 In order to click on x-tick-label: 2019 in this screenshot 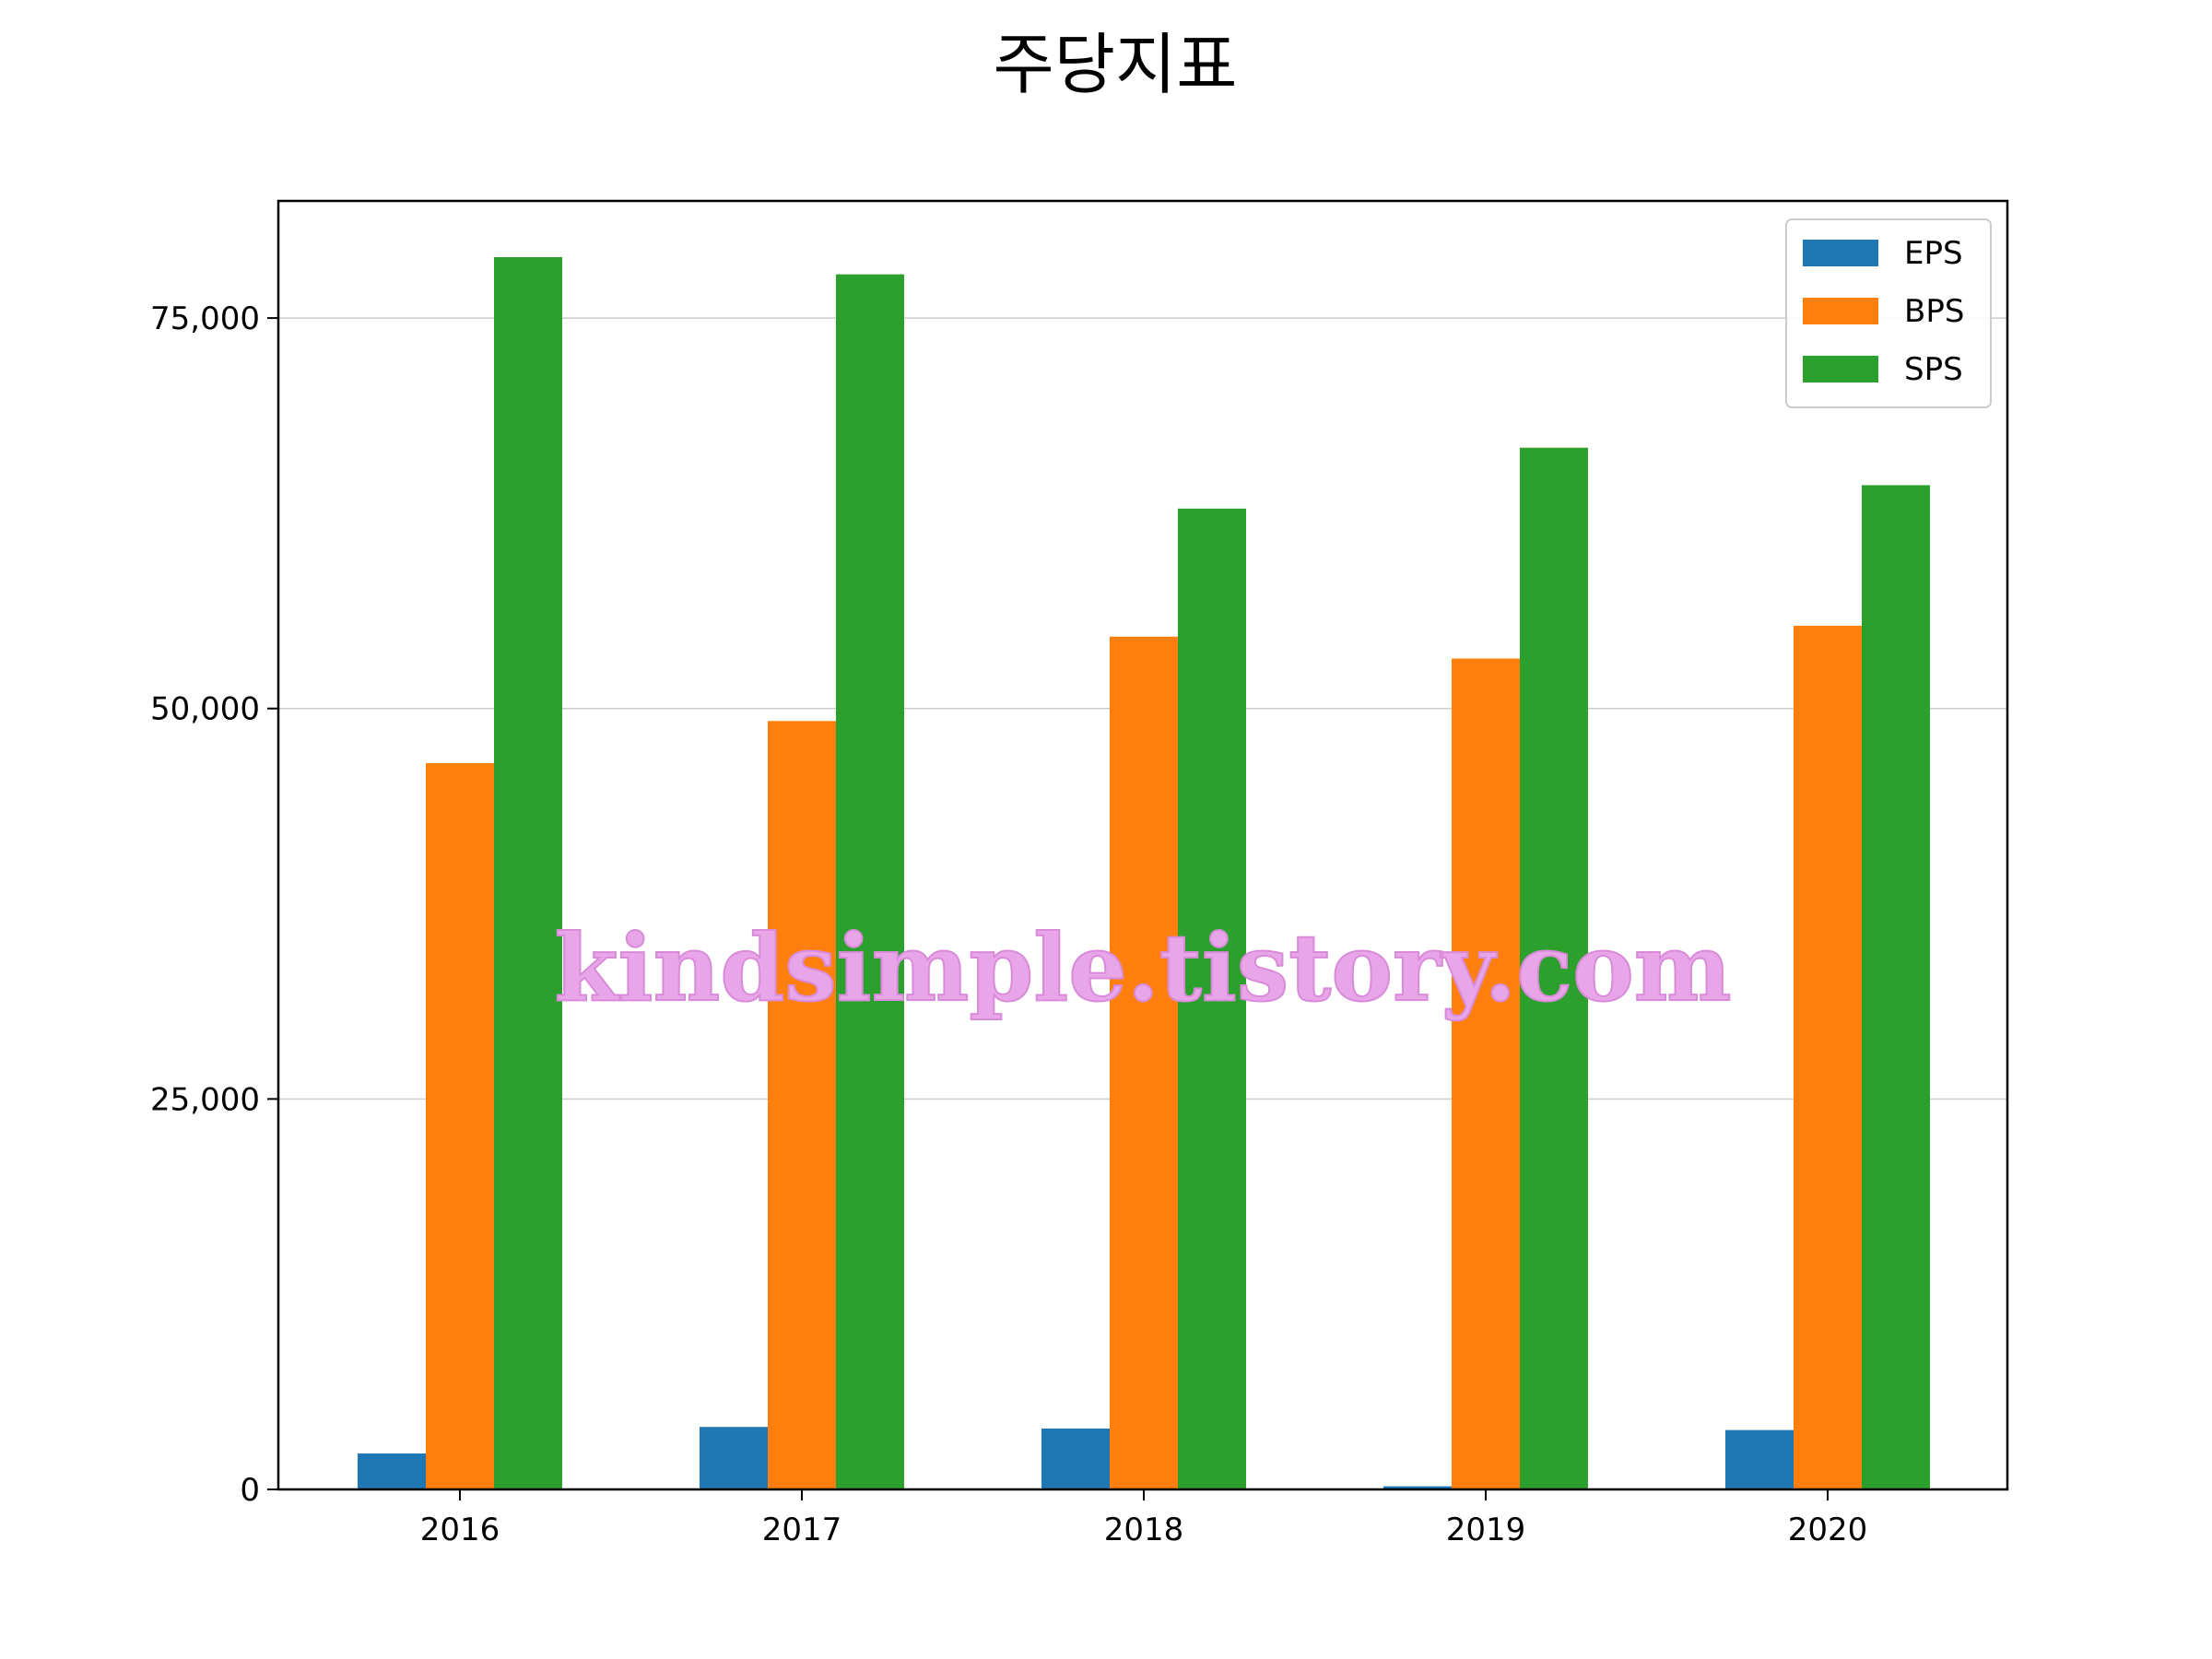, I will do `click(1486, 1530)`.